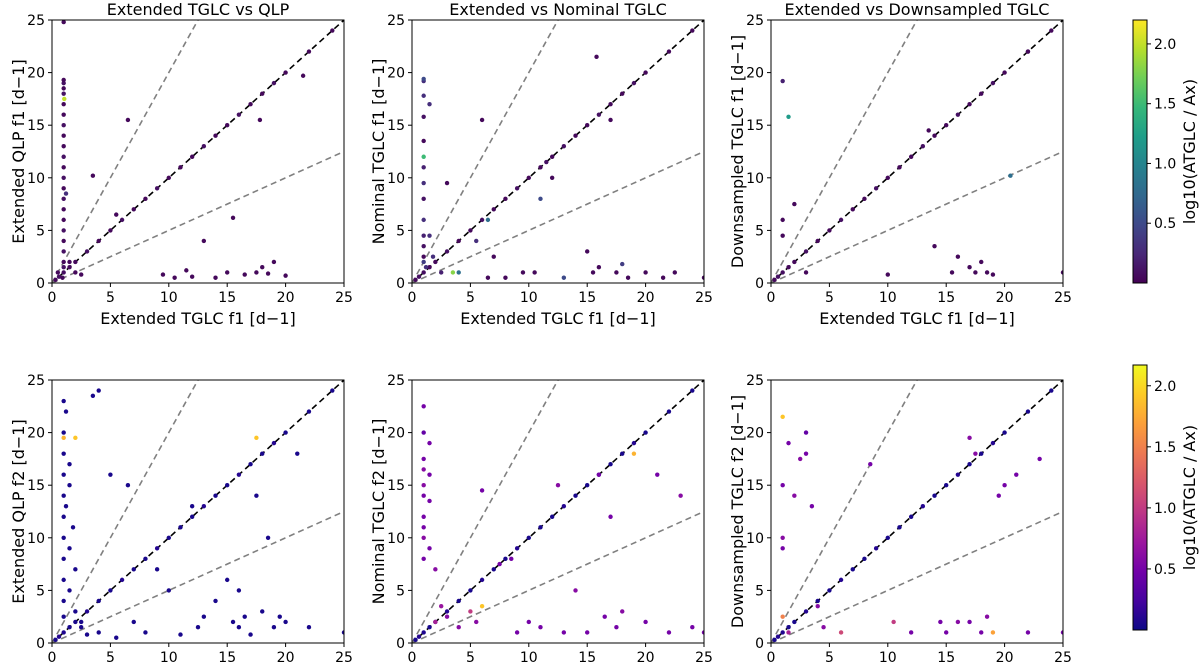 This screenshot has width=1200, height=670. I want to click on y-axis-label: Nominal TGLC f1 [d−1], so click(378, 152).